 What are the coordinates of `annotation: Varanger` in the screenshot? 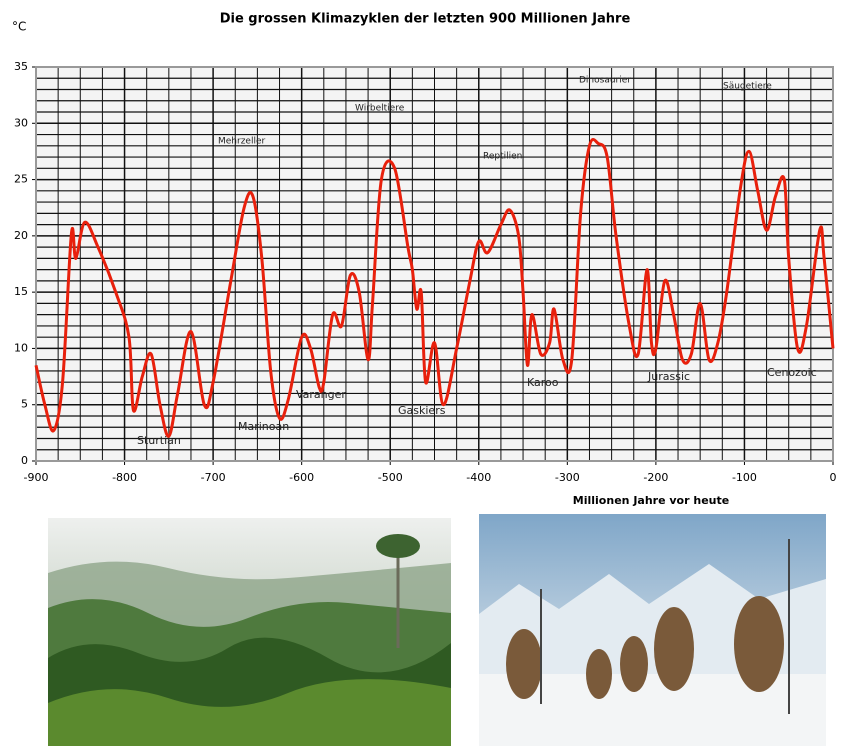 It's located at (321, 394).